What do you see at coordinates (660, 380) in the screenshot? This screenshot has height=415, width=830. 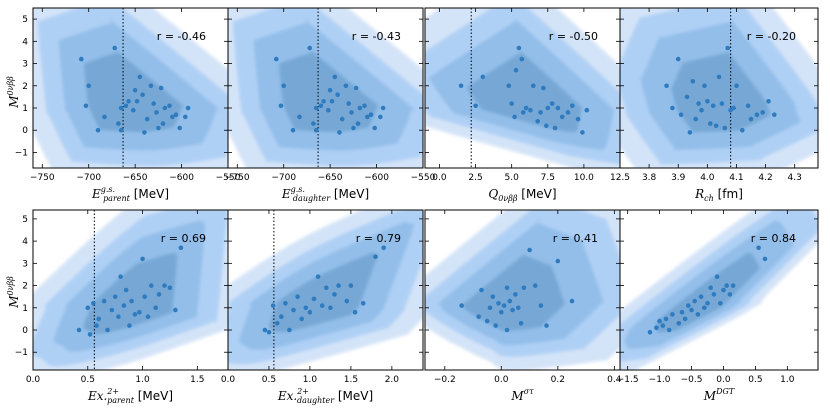 I see `x-tick-label: −1.0` at bounding box center [660, 380].